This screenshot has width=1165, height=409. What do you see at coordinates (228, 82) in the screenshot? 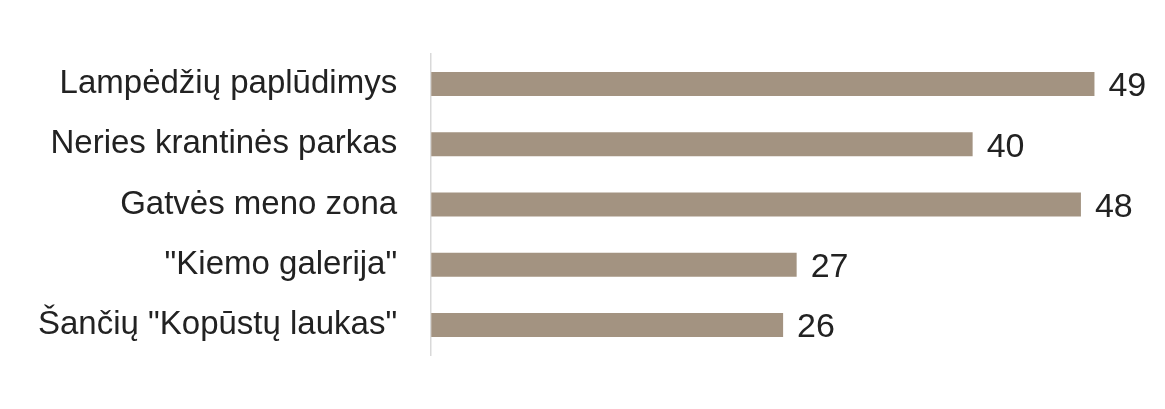
I see `y-tick-label: Lampėdžių paplūdimys` at bounding box center [228, 82].